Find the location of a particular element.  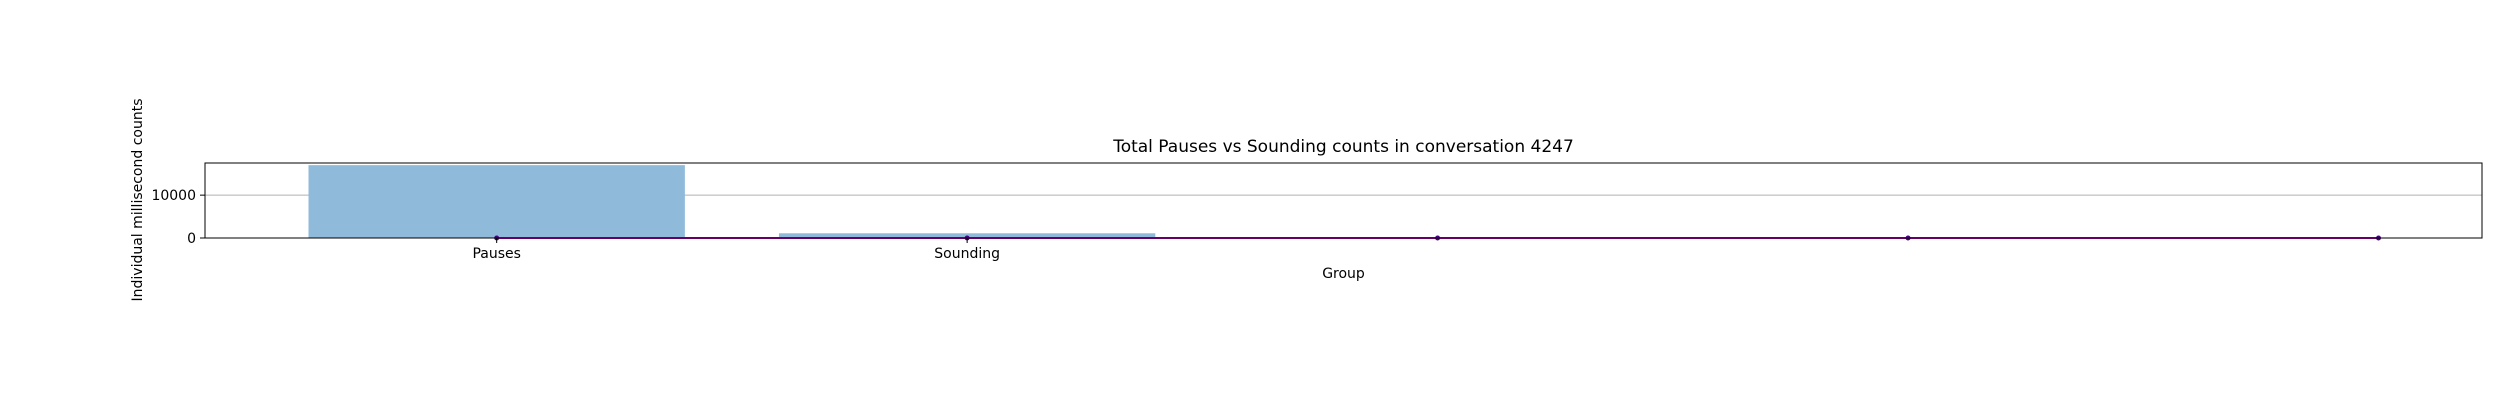

x-axis: Pauses Sounding is located at coordinates (736, 250).